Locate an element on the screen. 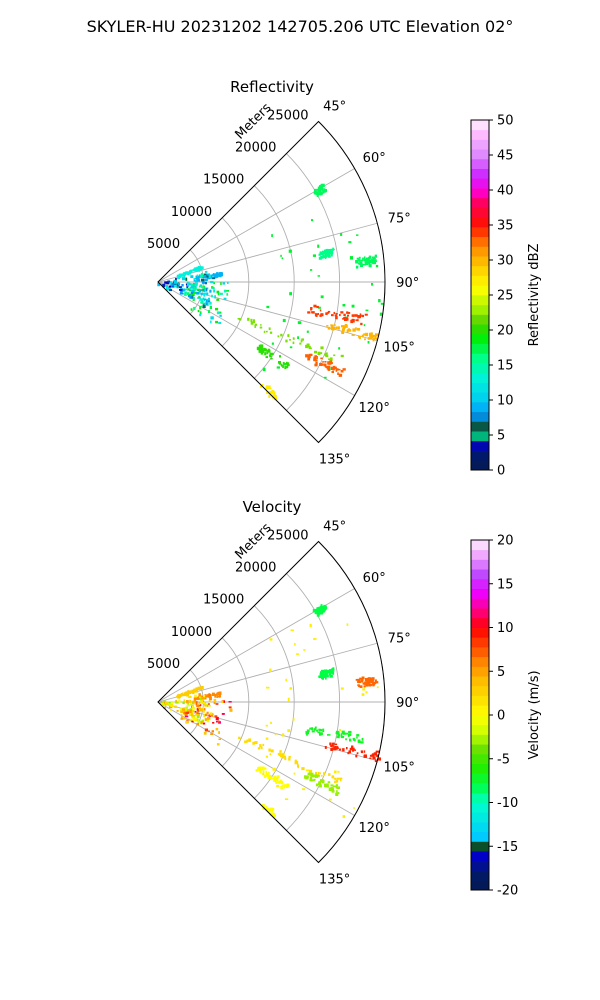 The height and width of the screenshot is (1000, 600). colorbar-tick-label: 15 is located at coordinates (505, 366).